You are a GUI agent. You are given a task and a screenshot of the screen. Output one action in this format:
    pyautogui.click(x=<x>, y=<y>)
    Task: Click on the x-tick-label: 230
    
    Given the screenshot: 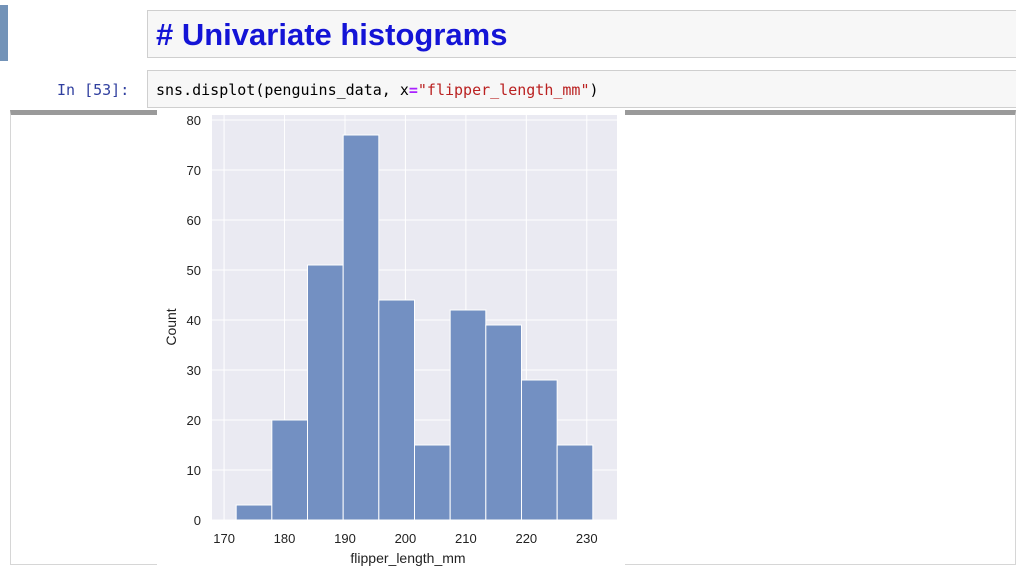 What is the action you would take?
    pyautogui.click(x=587, y=538)
    